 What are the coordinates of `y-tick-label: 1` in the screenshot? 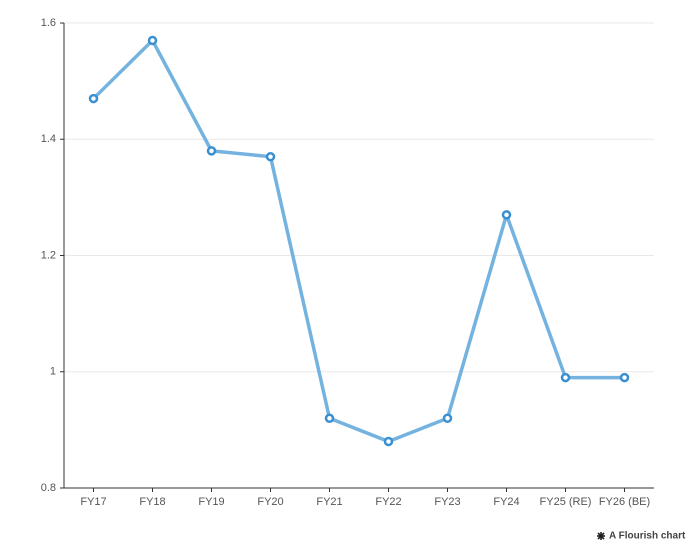 It's located at (53, 372).